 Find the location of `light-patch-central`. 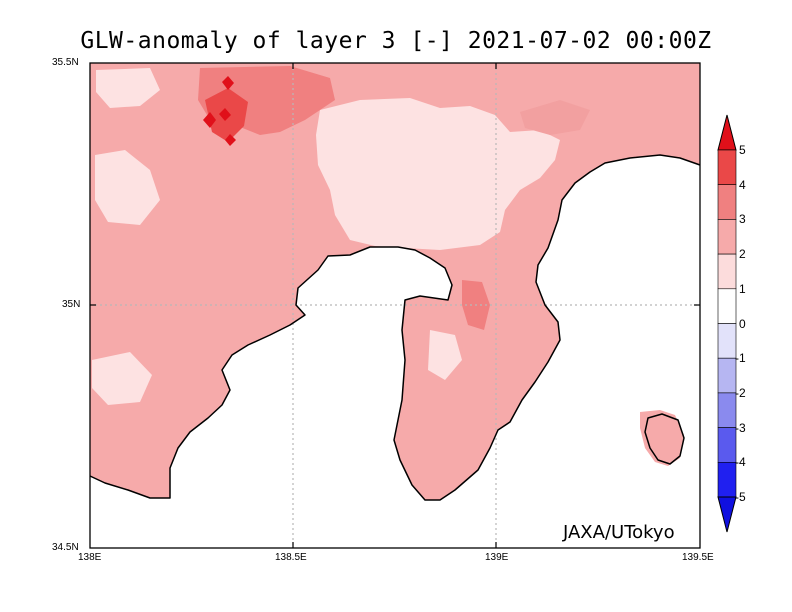

light-patch-central is located at coordinates (438, 174).